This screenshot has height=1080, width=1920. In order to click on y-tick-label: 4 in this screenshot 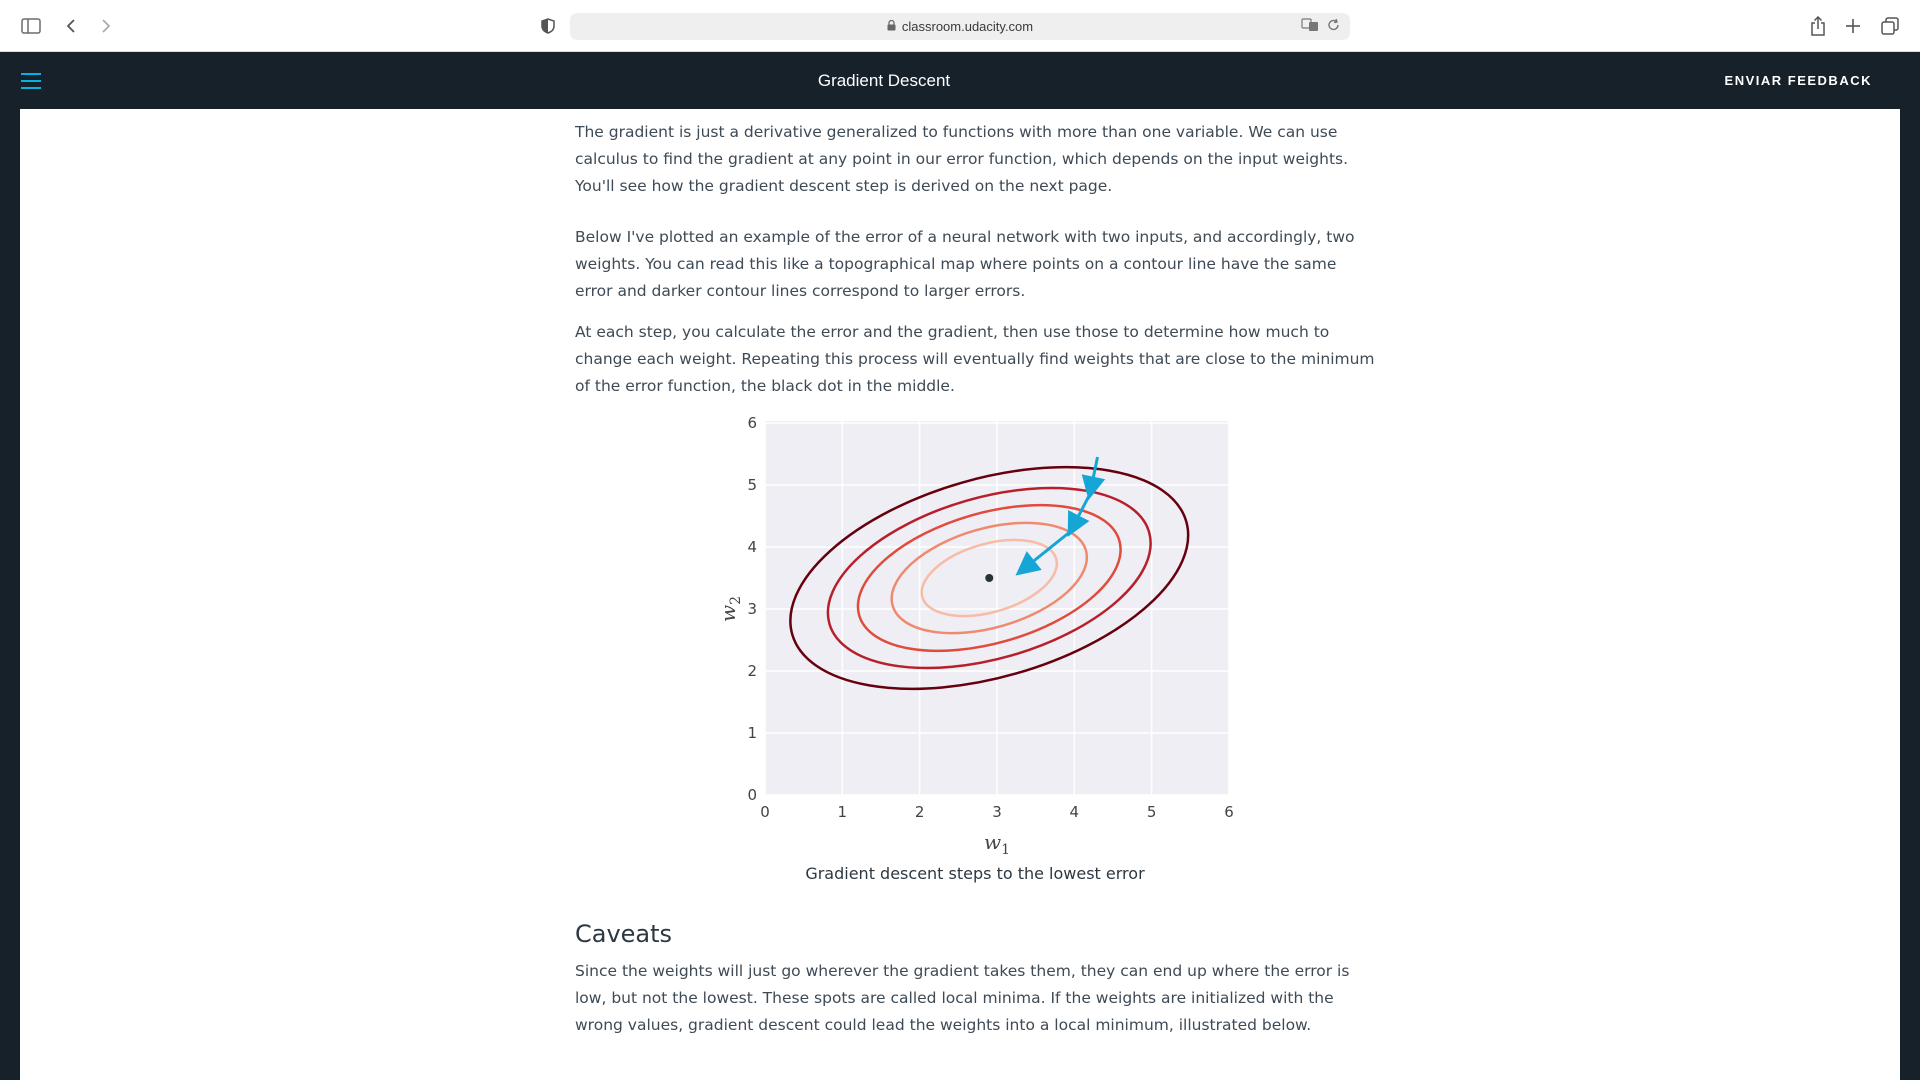, I will do `click(752, 547)`.